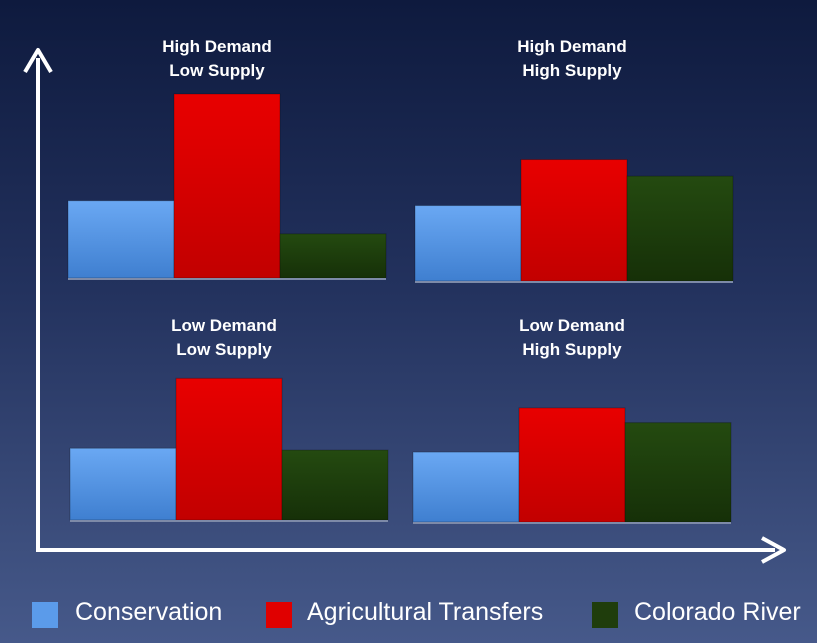 The image size is (817, 643). I want to click on panel-3-bar-conservation, so click(123, 484).